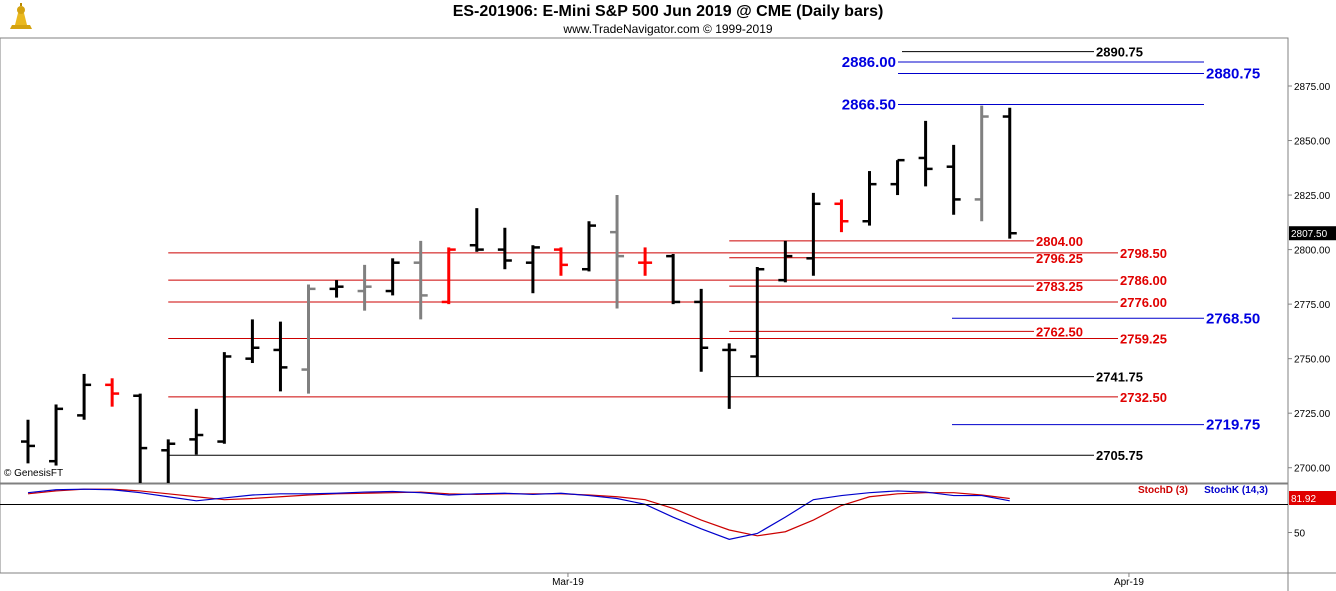  Describe the element at coordinates (1143, 338) in the screenshot. I see `level-label-12: 2759.25` at that location.